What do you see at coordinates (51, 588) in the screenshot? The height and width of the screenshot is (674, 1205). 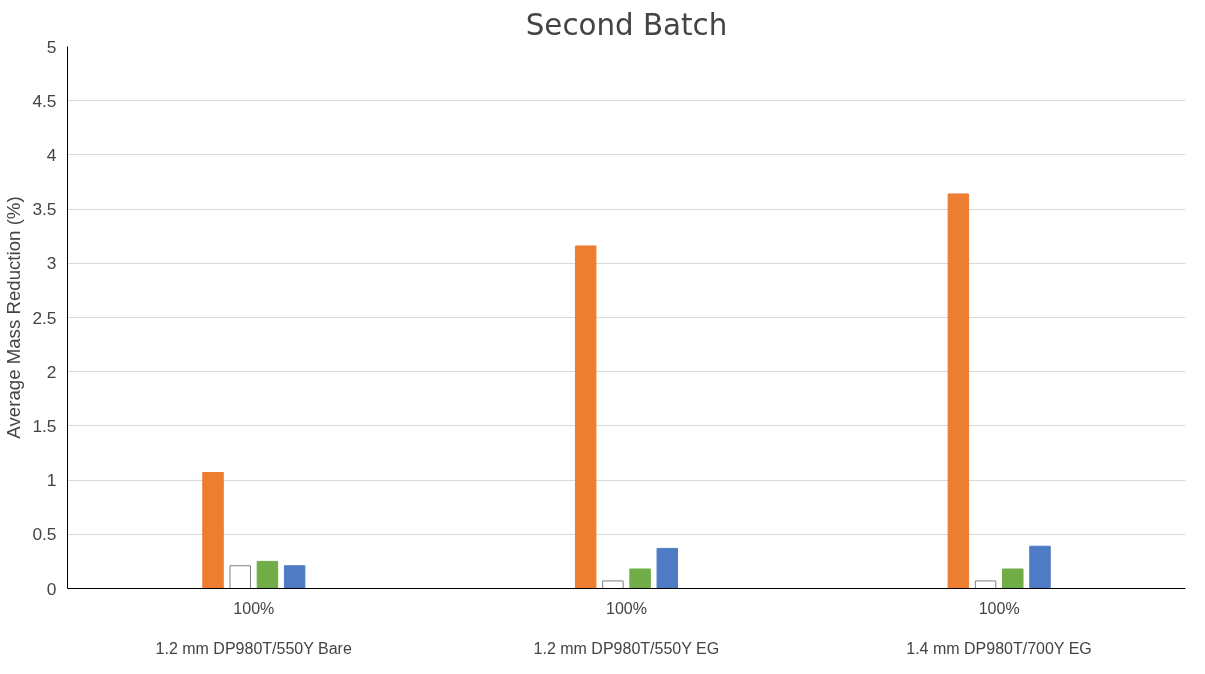 I see `y-tick-label: 0` at bounding box center [51, 588].